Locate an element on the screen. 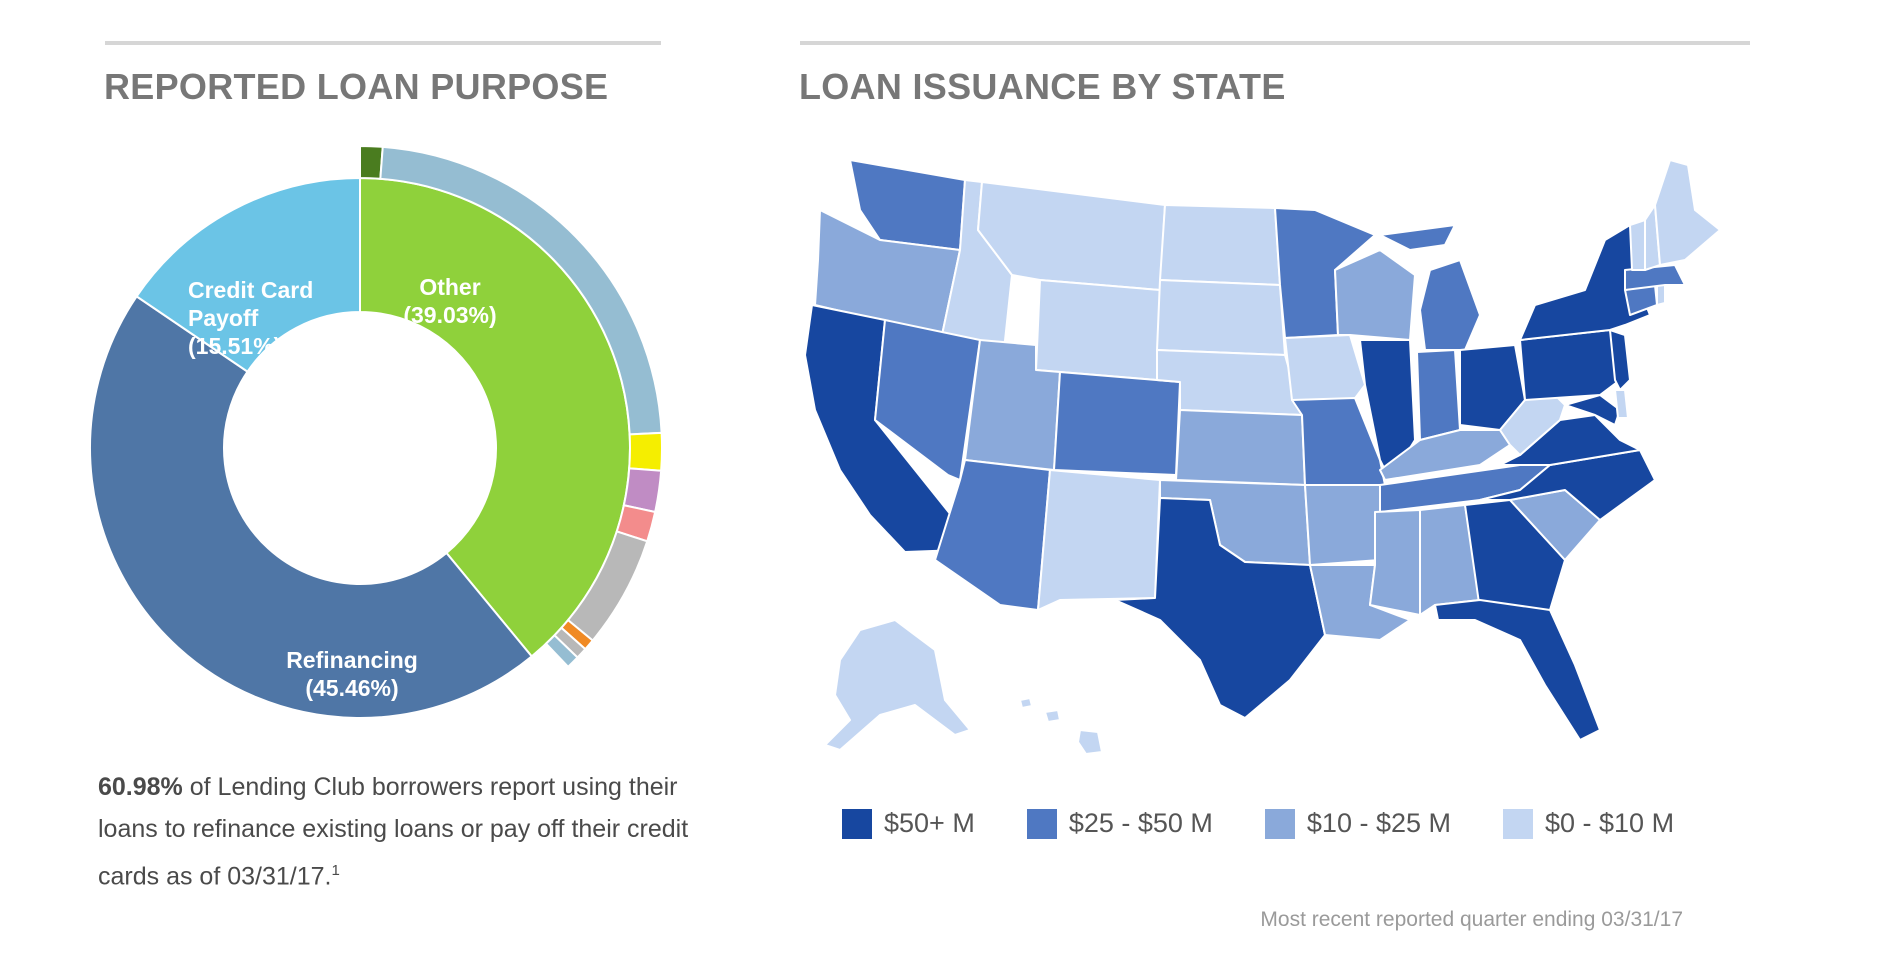  state-hi is located at coordinates (1061, 726).